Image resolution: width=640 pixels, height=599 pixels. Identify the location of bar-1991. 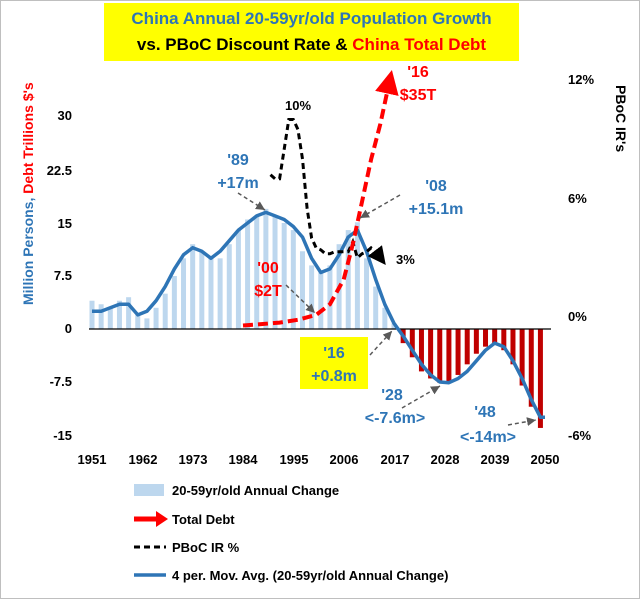
(275, 272).